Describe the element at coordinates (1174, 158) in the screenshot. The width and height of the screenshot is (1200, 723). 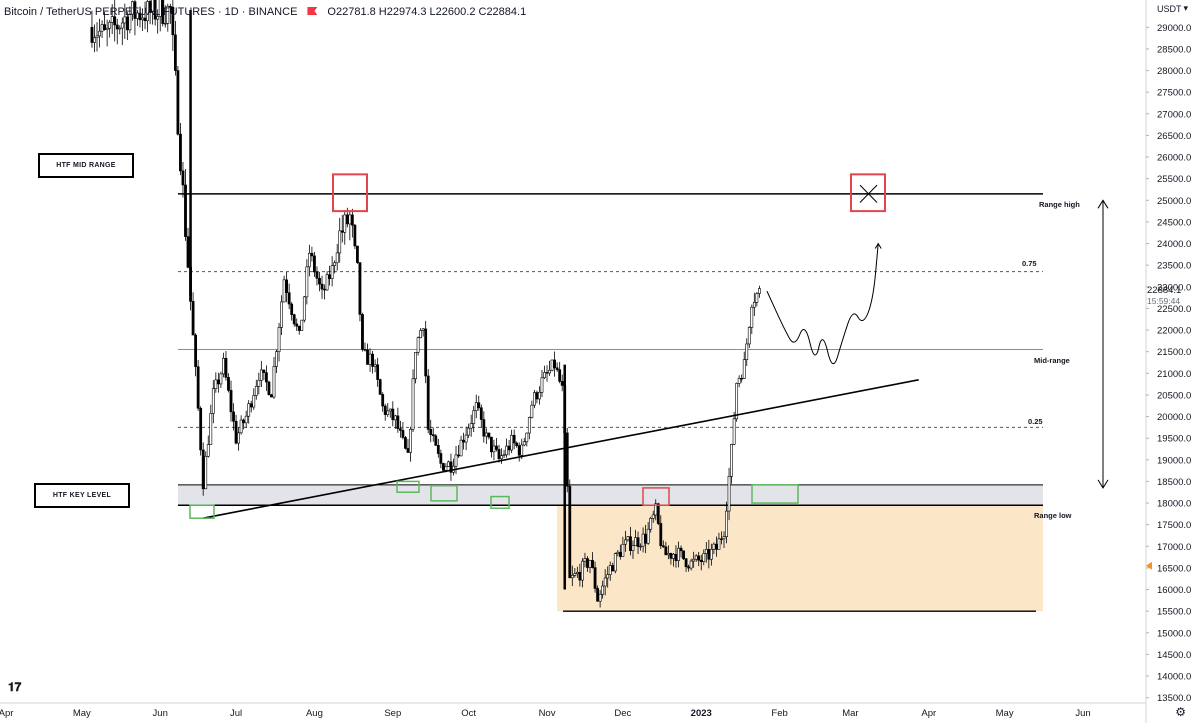
I see `y-tick-label: 26000.0` at that location.